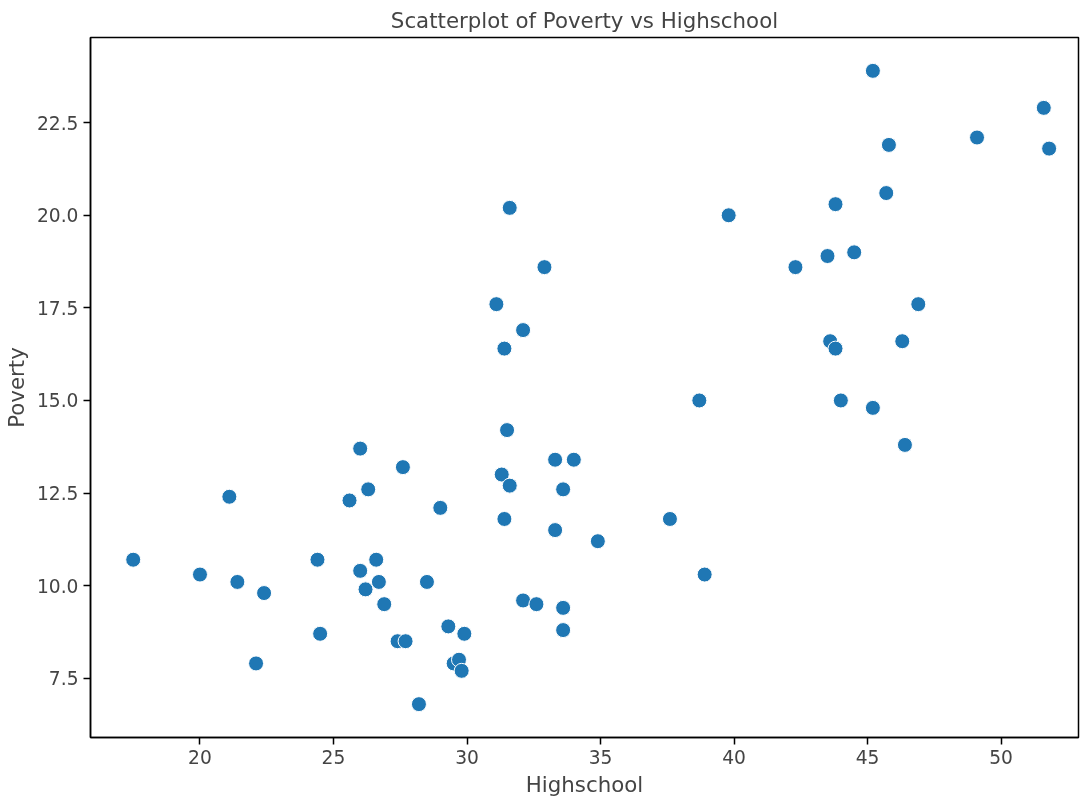  I want to click on y-axis-title: Poverty, so click(16, 387).